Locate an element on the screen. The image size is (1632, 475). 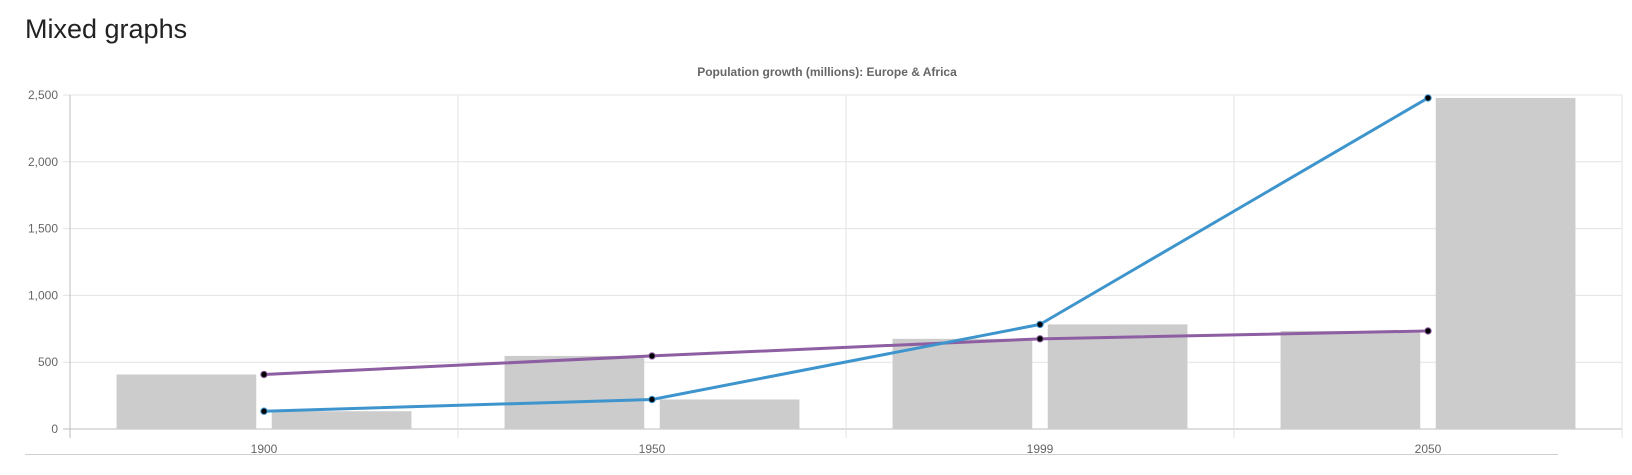
section-divider is located at coordinates (791, 454).